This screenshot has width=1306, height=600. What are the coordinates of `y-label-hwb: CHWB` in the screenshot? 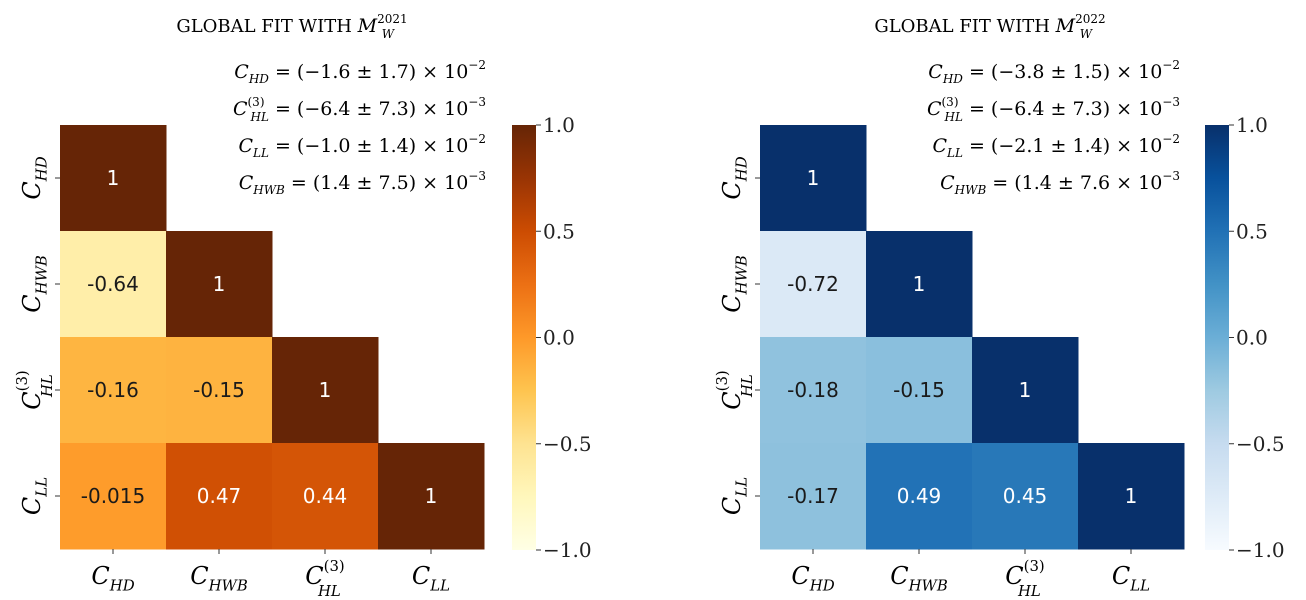 It's located at (34, 284).